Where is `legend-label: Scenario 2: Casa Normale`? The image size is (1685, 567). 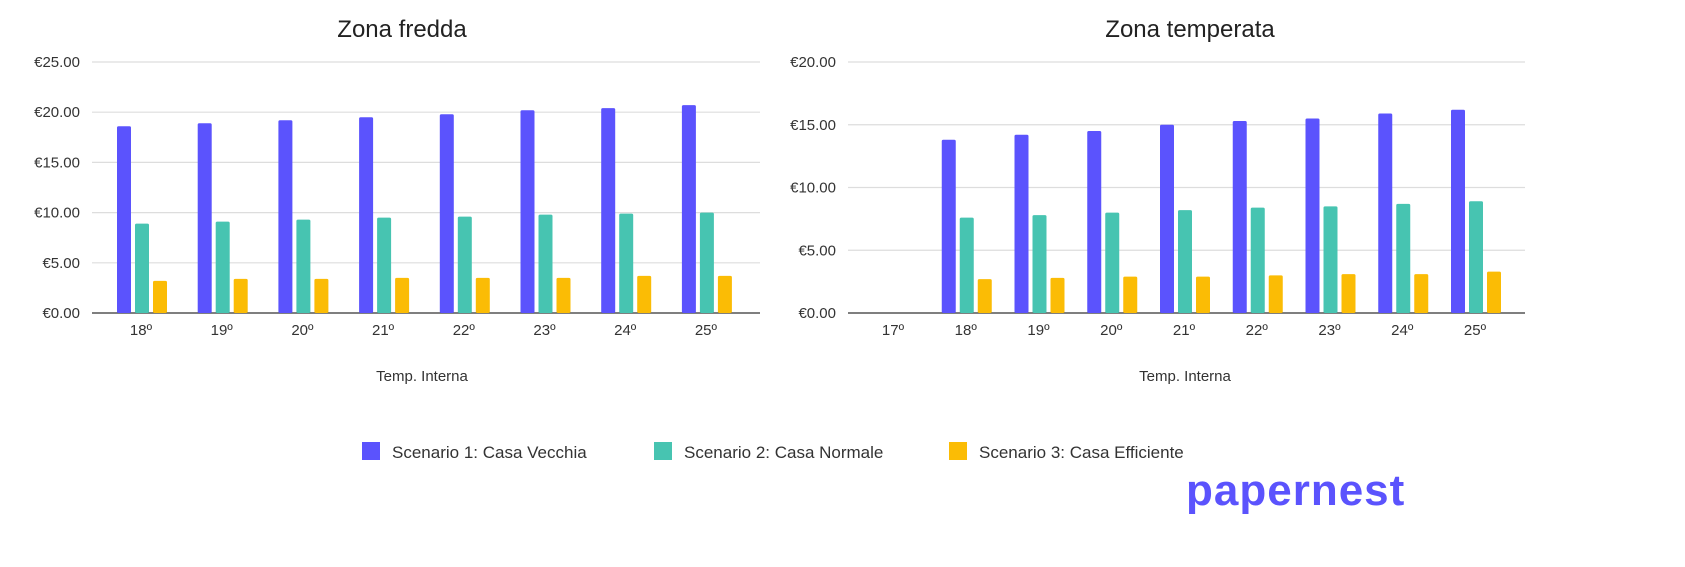
legend-label: Scenario 2: Casa Normale is located at coordinates (783, 452).